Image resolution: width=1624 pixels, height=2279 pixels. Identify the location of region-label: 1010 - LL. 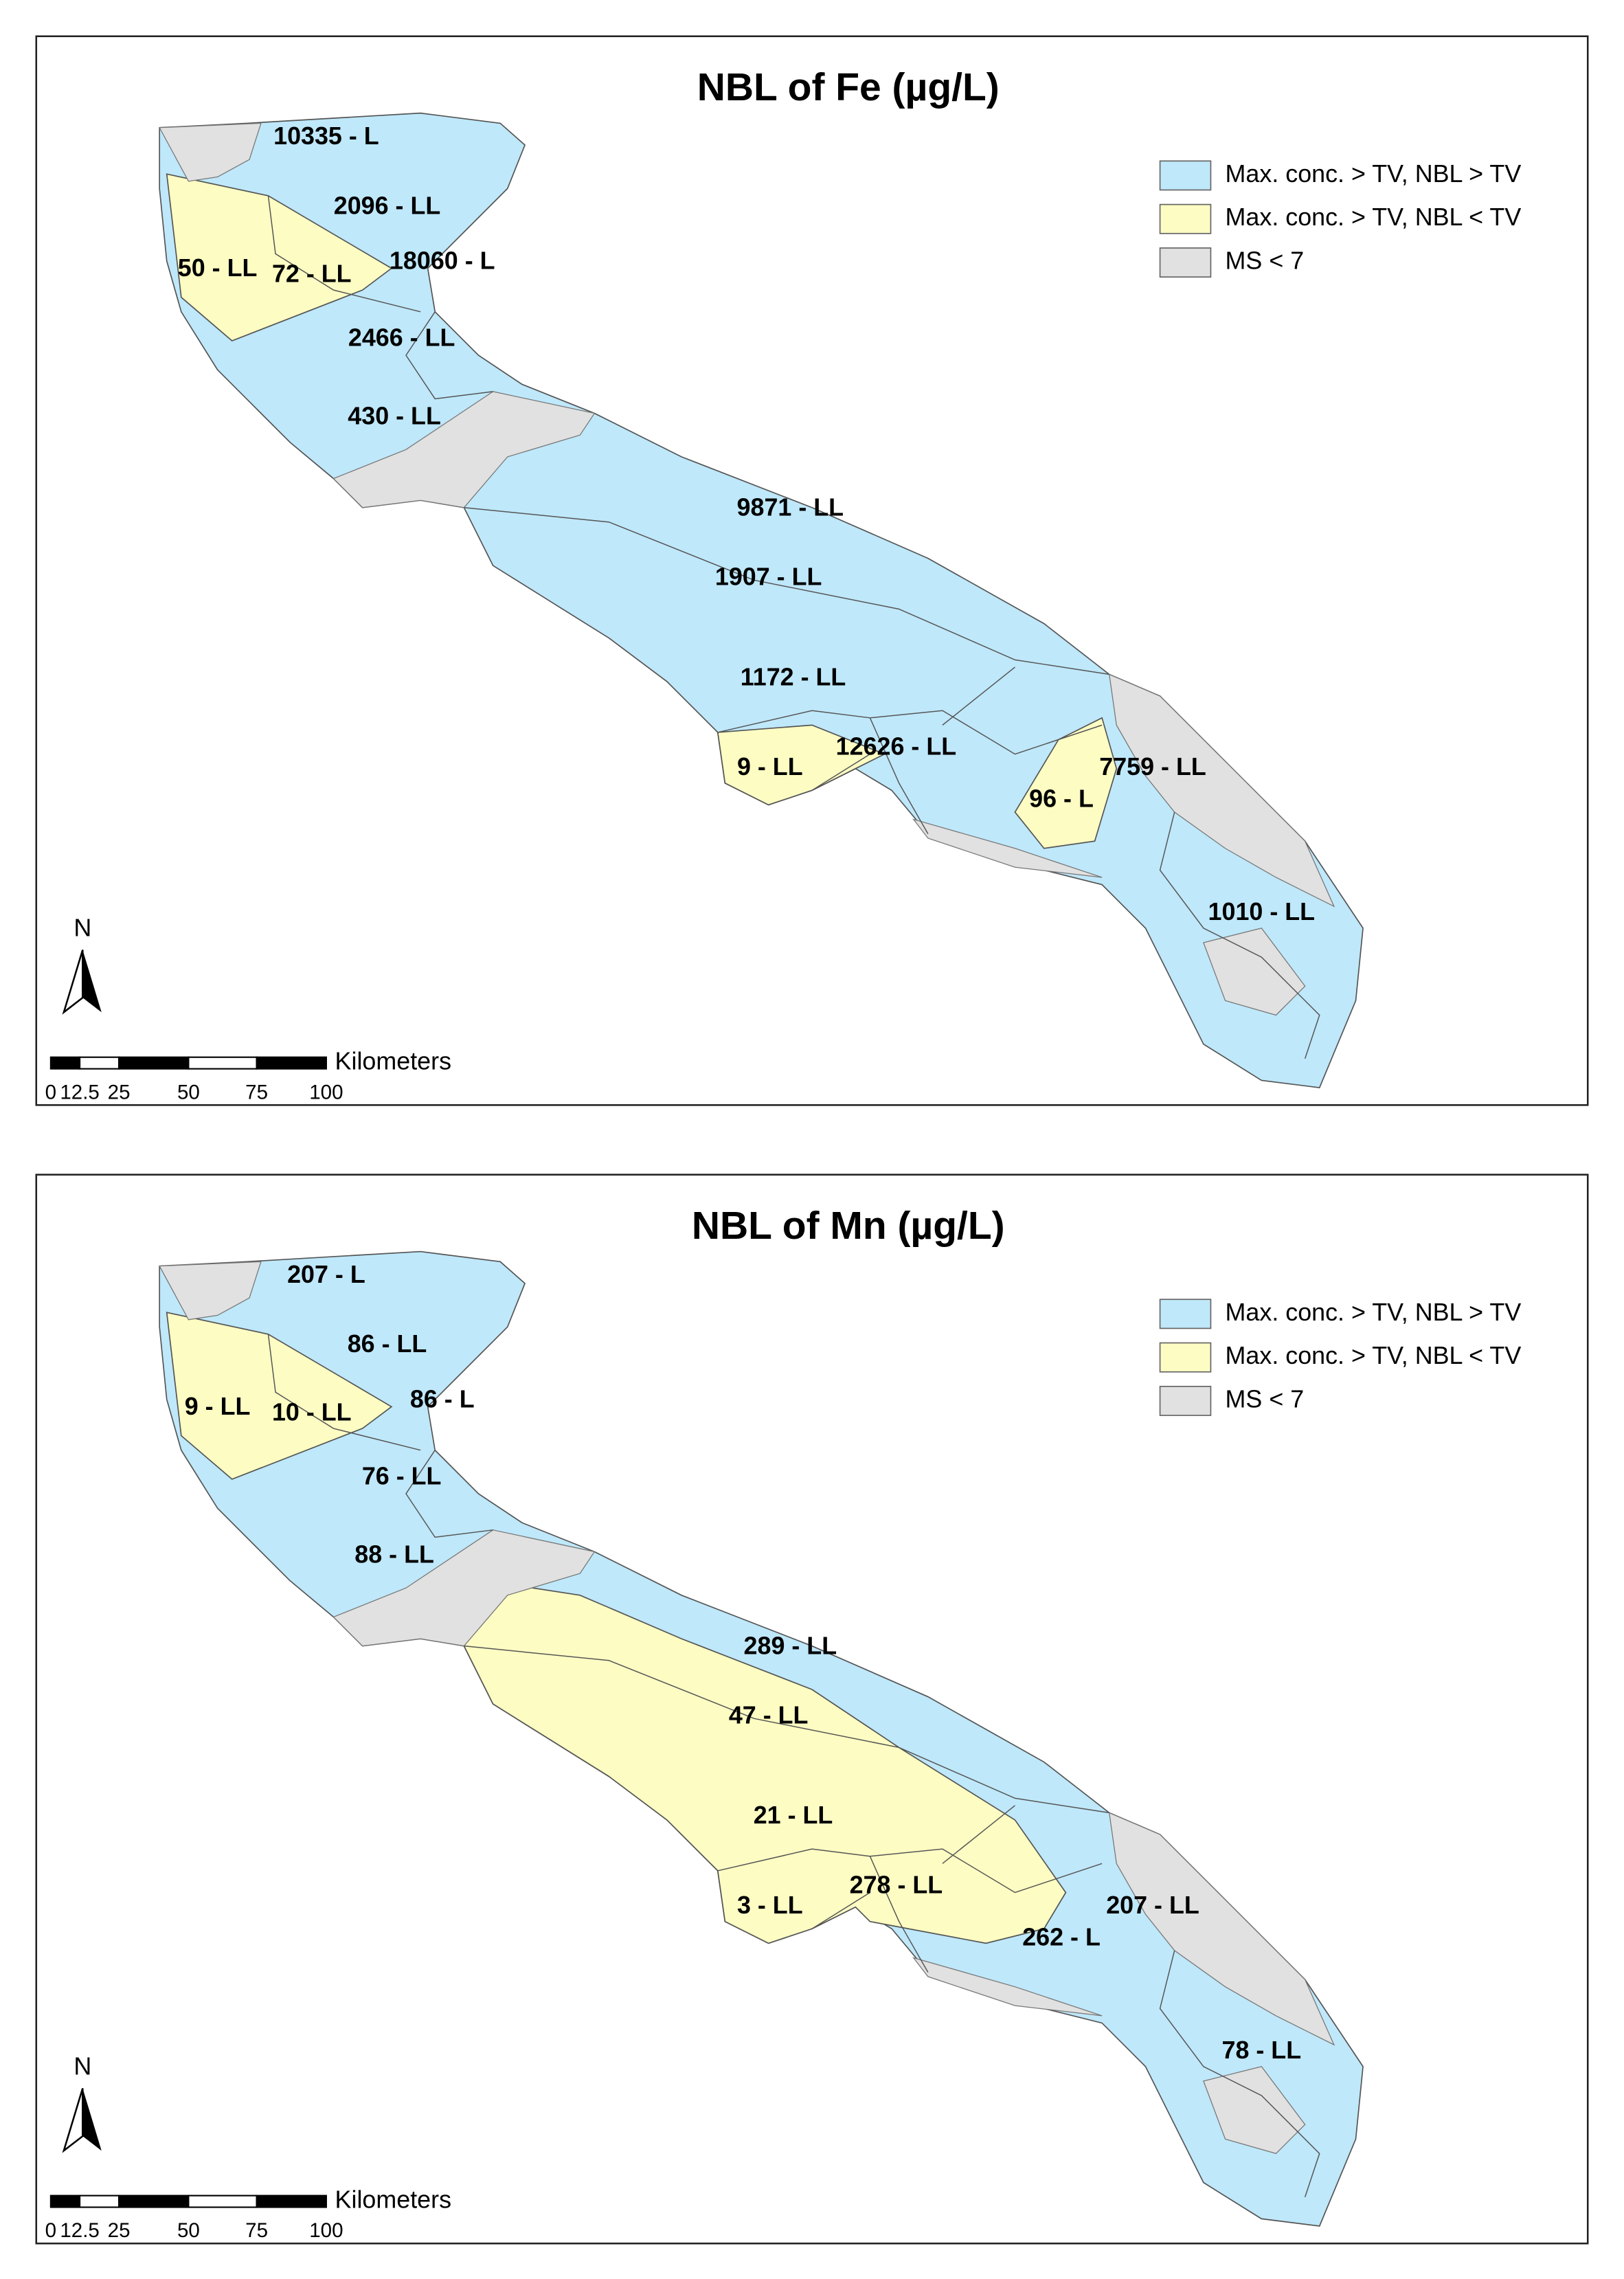
(1262, 911).